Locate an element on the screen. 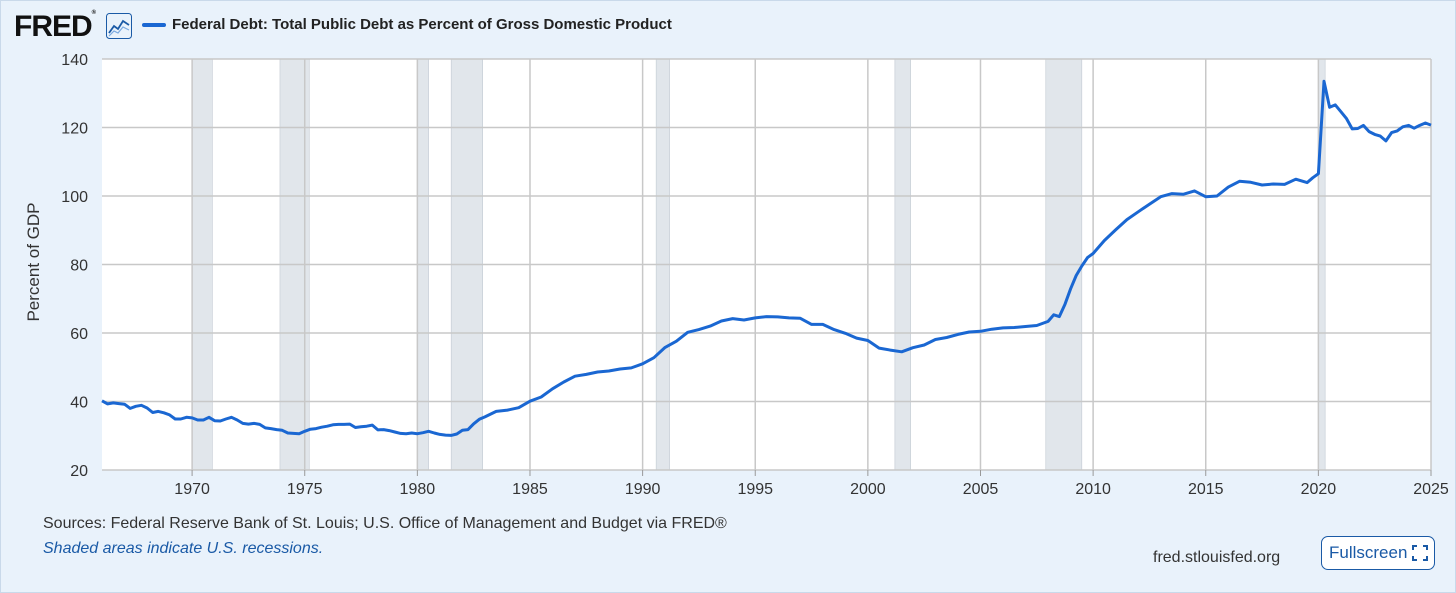  x-tick-label: 2025 is located at coordinates (1431, 489).